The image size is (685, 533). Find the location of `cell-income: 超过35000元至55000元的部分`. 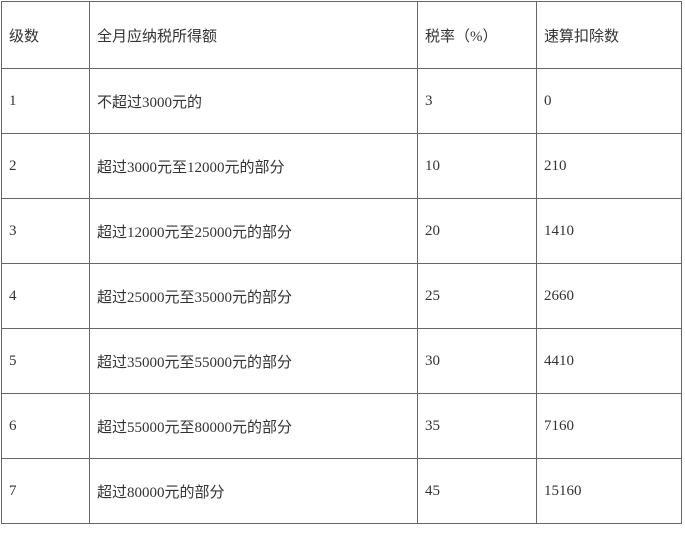

cell-income: 超过35000元至55000元的部分 is located at coordinates (253, 361).